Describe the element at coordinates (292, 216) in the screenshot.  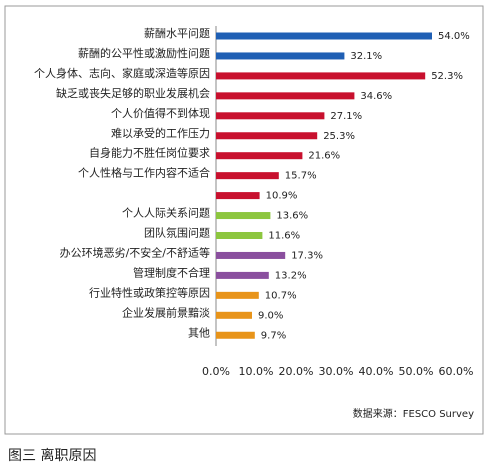
I see `data-label: 13.6%` at that location.